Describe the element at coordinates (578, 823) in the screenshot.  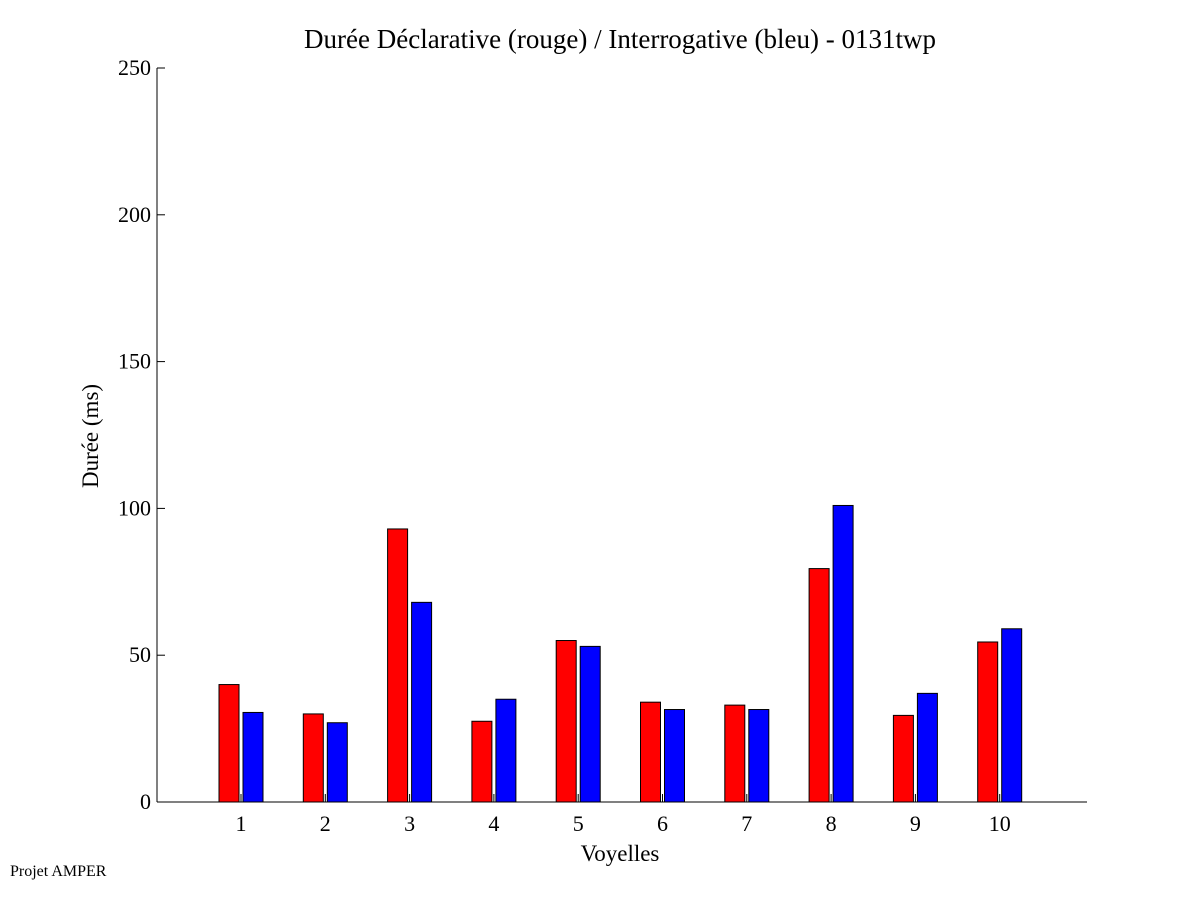
I see `x-tick-label: 5` at that location.